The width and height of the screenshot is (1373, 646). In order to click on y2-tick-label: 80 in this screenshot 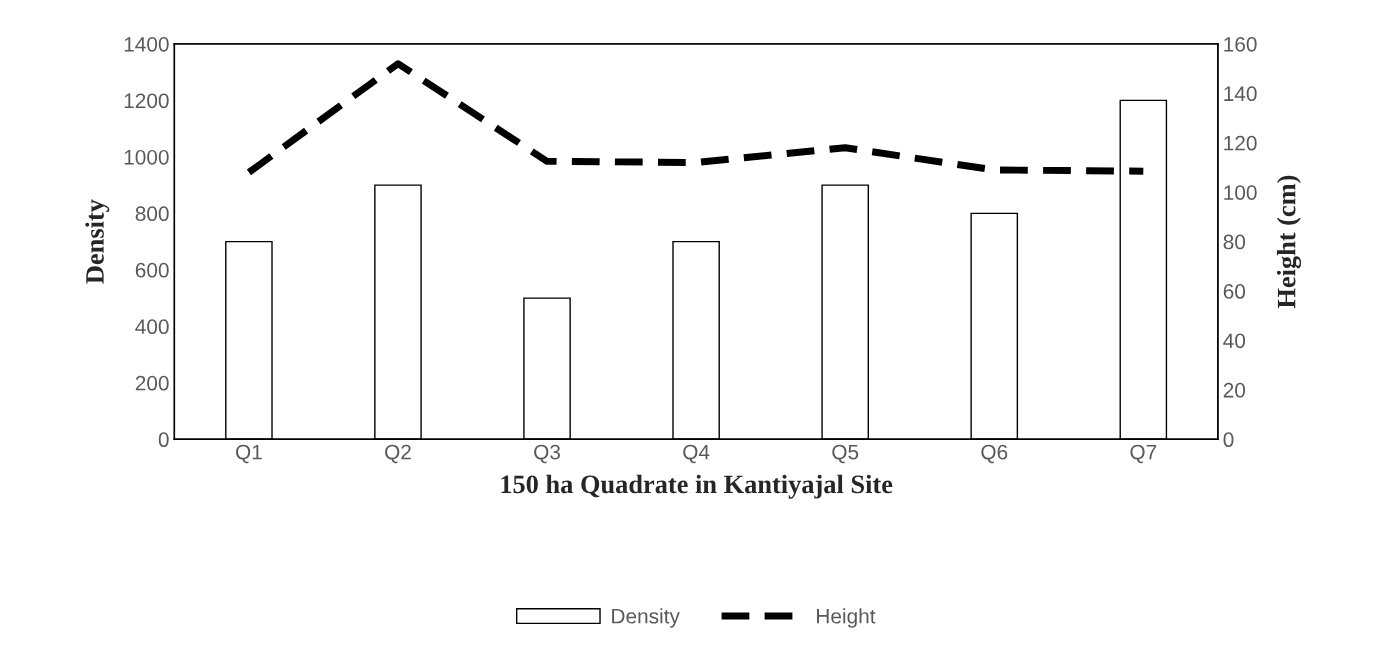, I will do `click(1234, 242)`.